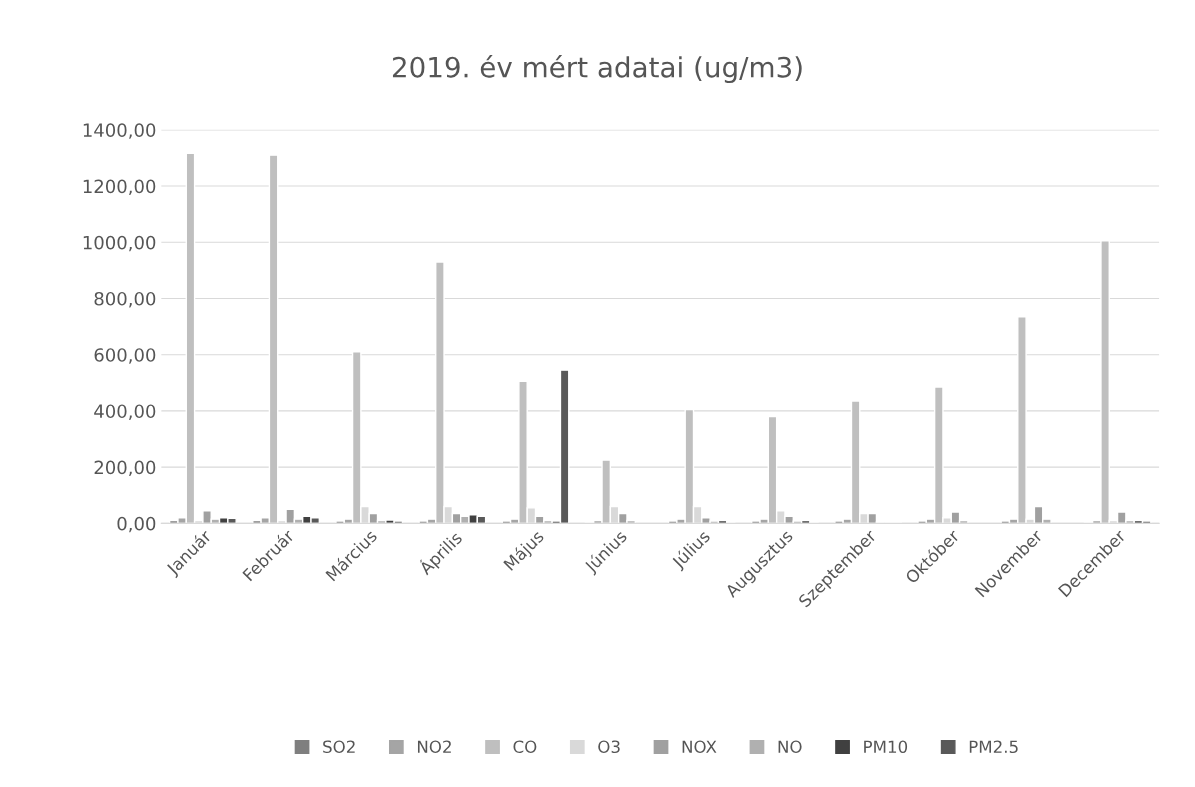 The image size is (1195, 787). What do you see at coordinates (136, 524) in the screenshot?
I see `y-tick-label: 0,00` at bounding box center [136, 524].